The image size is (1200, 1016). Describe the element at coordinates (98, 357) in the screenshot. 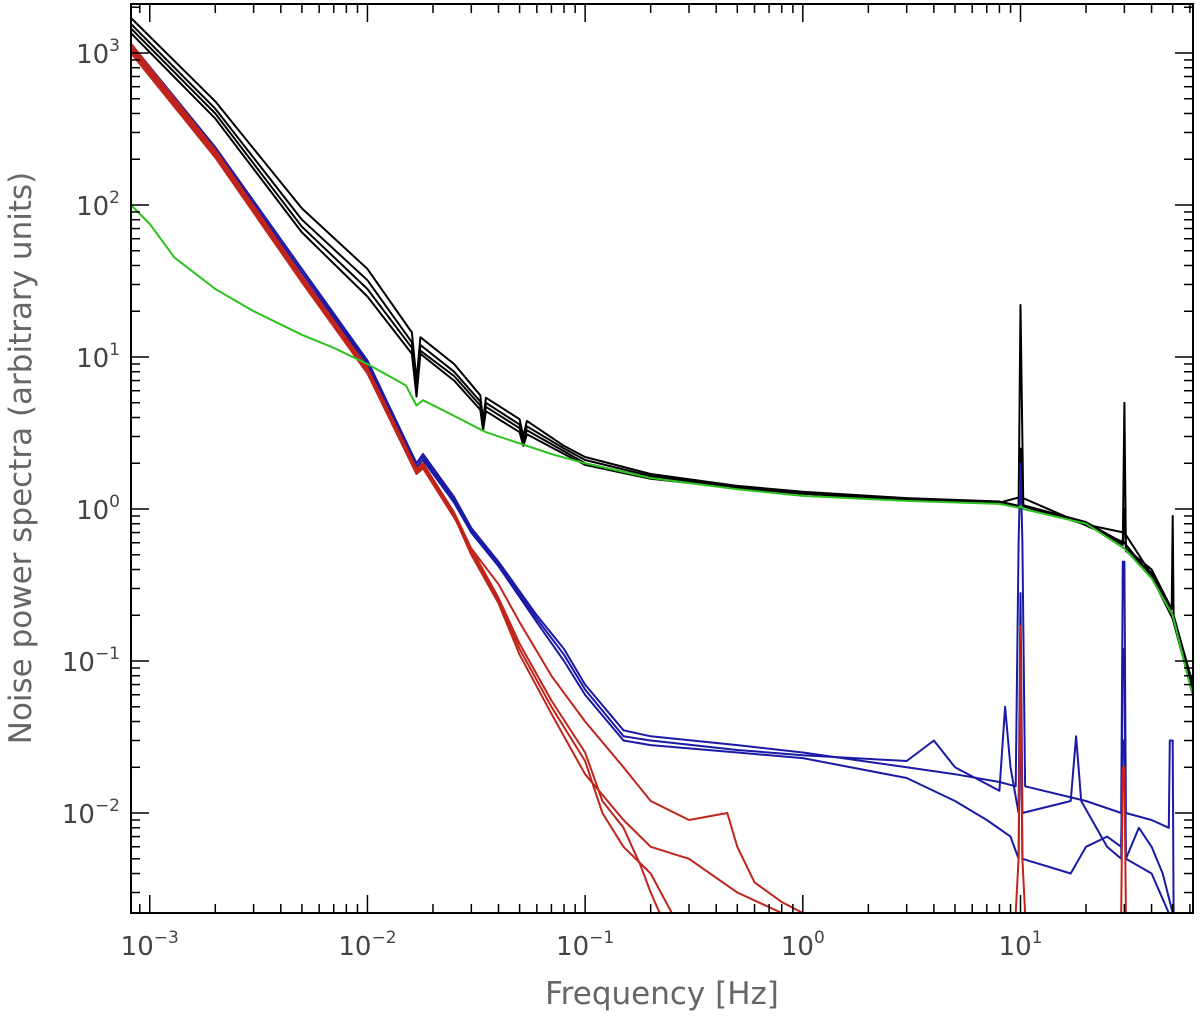

I see `y-tick-label: 10¹` at that location.